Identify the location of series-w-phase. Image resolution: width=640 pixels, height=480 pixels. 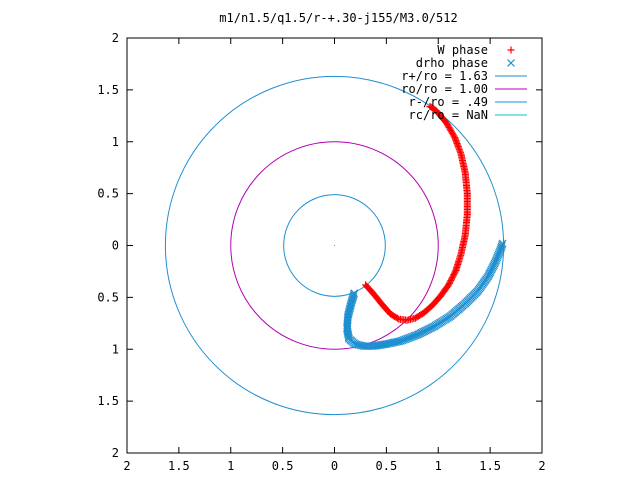
(416, 213).